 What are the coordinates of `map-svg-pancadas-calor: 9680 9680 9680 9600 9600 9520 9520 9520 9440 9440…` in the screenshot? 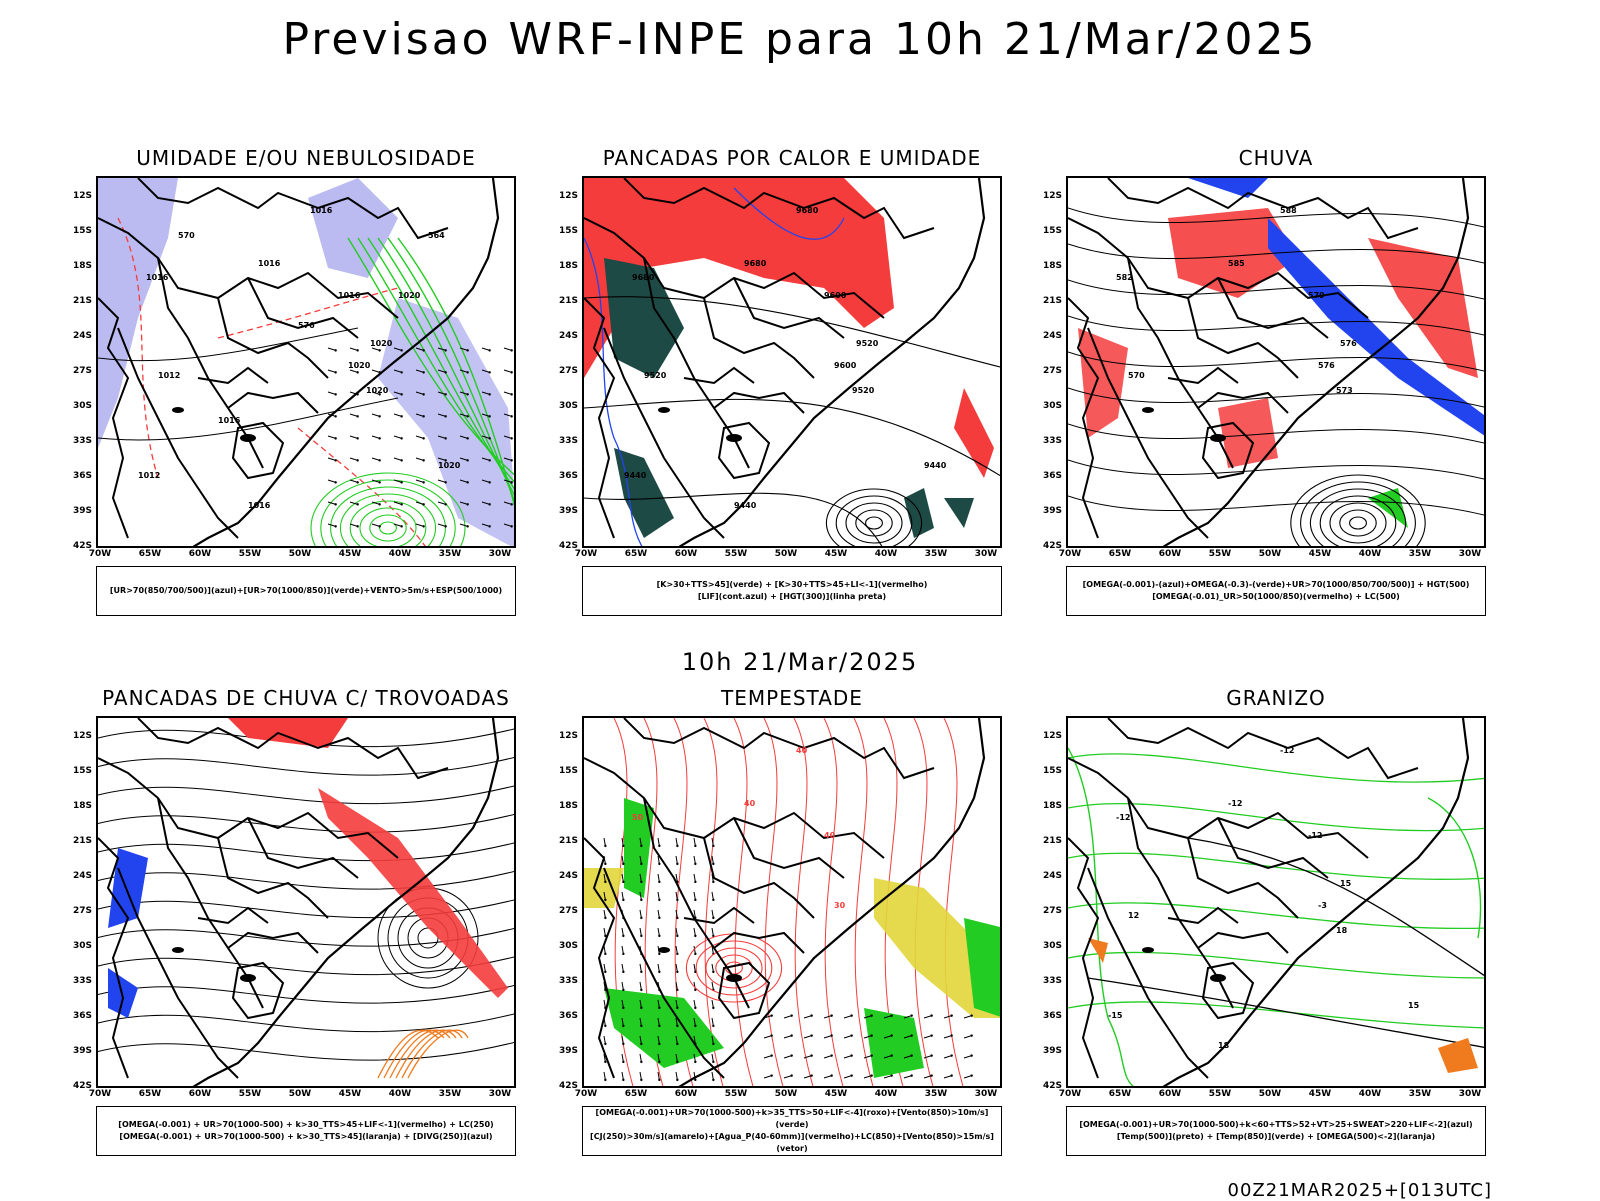 It's located at (792, 362).